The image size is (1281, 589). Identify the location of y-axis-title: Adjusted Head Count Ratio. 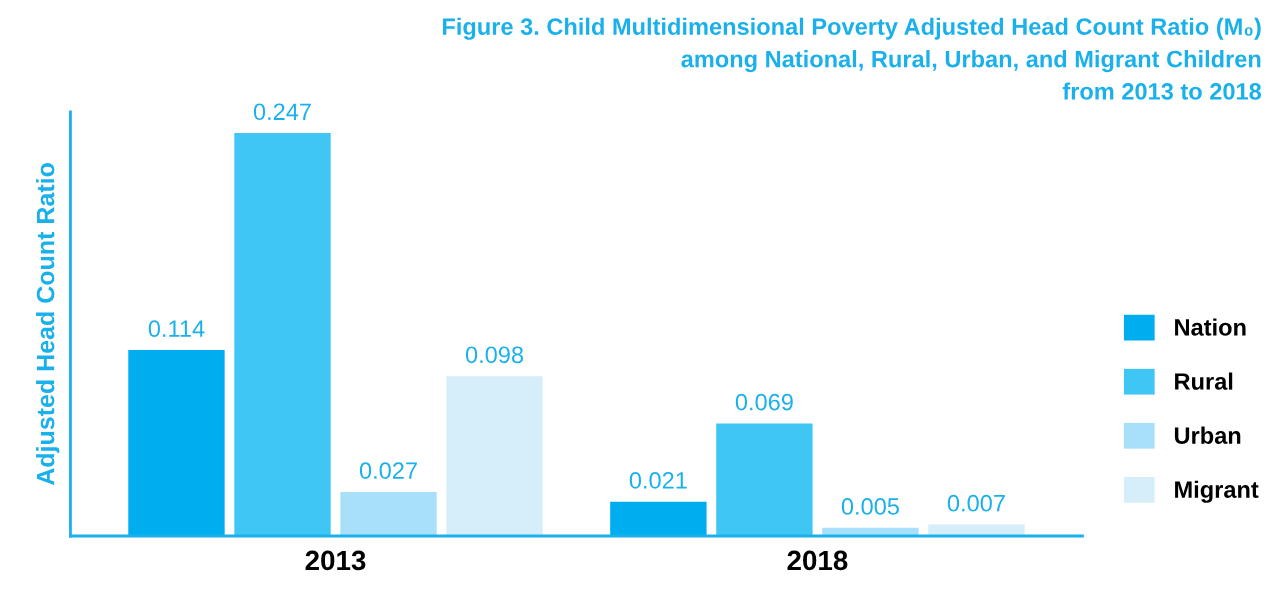
(48, 324).